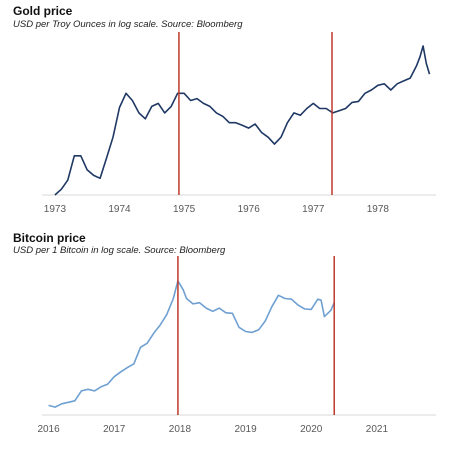  I want to click on chart-title: Bitcoin price, so click(49, 238).